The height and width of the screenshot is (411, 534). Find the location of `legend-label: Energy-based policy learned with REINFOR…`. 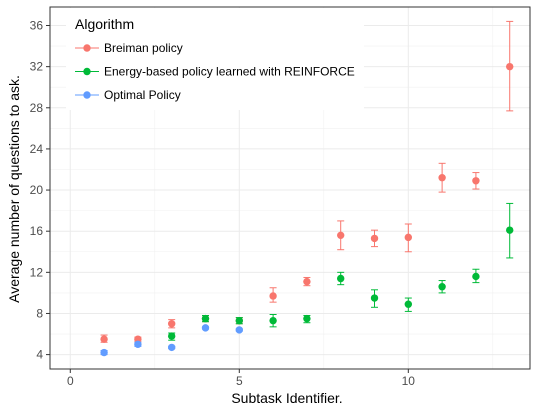

legend-label: Energy-based policy learned with REINFOR… is located at coordinates (229, 72).